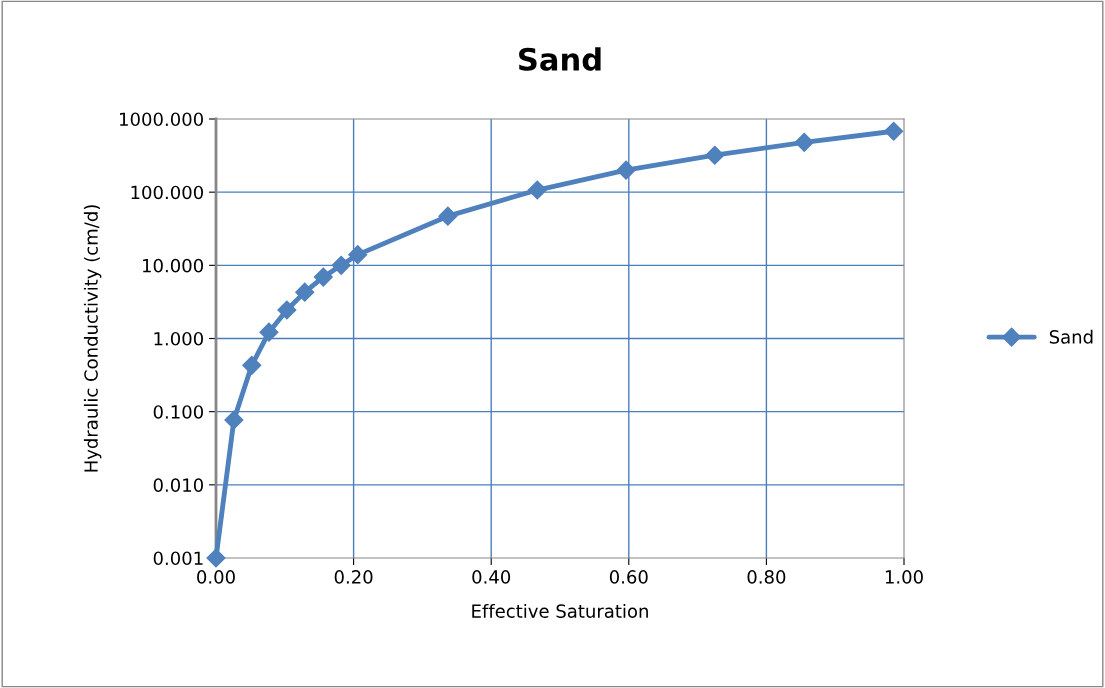 Image resolution: width=1105 pixels, height=688 pixels. Describe the element at coordinates (178, 485) in the screenshot. I see `y-tick-label: 0.010` at that location.